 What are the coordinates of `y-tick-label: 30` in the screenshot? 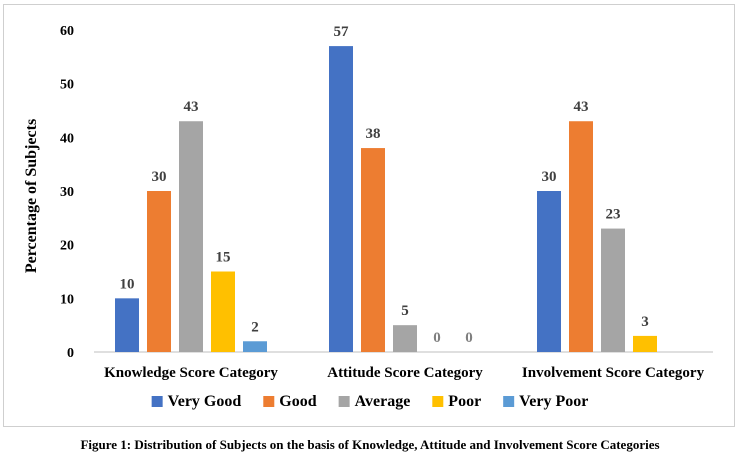 It's located at (67, 192).